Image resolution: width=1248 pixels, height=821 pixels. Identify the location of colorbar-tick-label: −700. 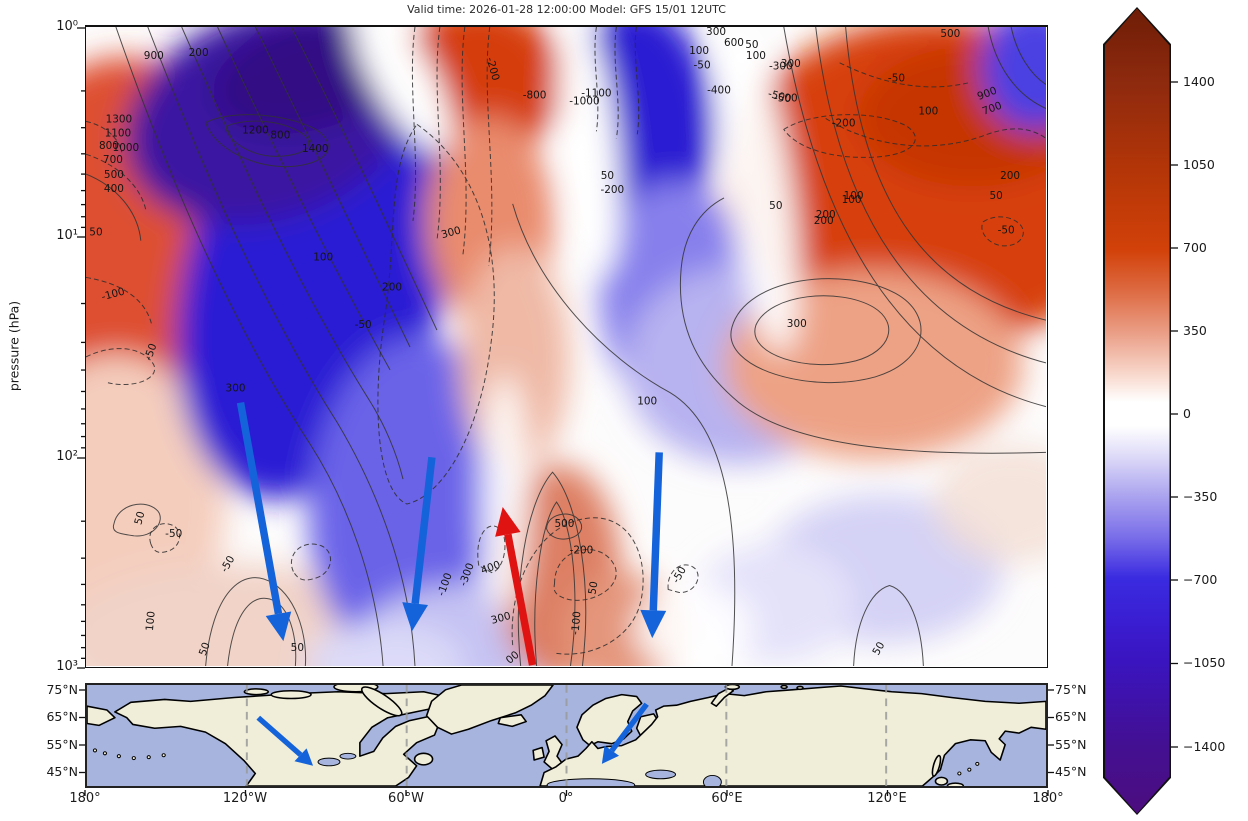
(1200, 579).